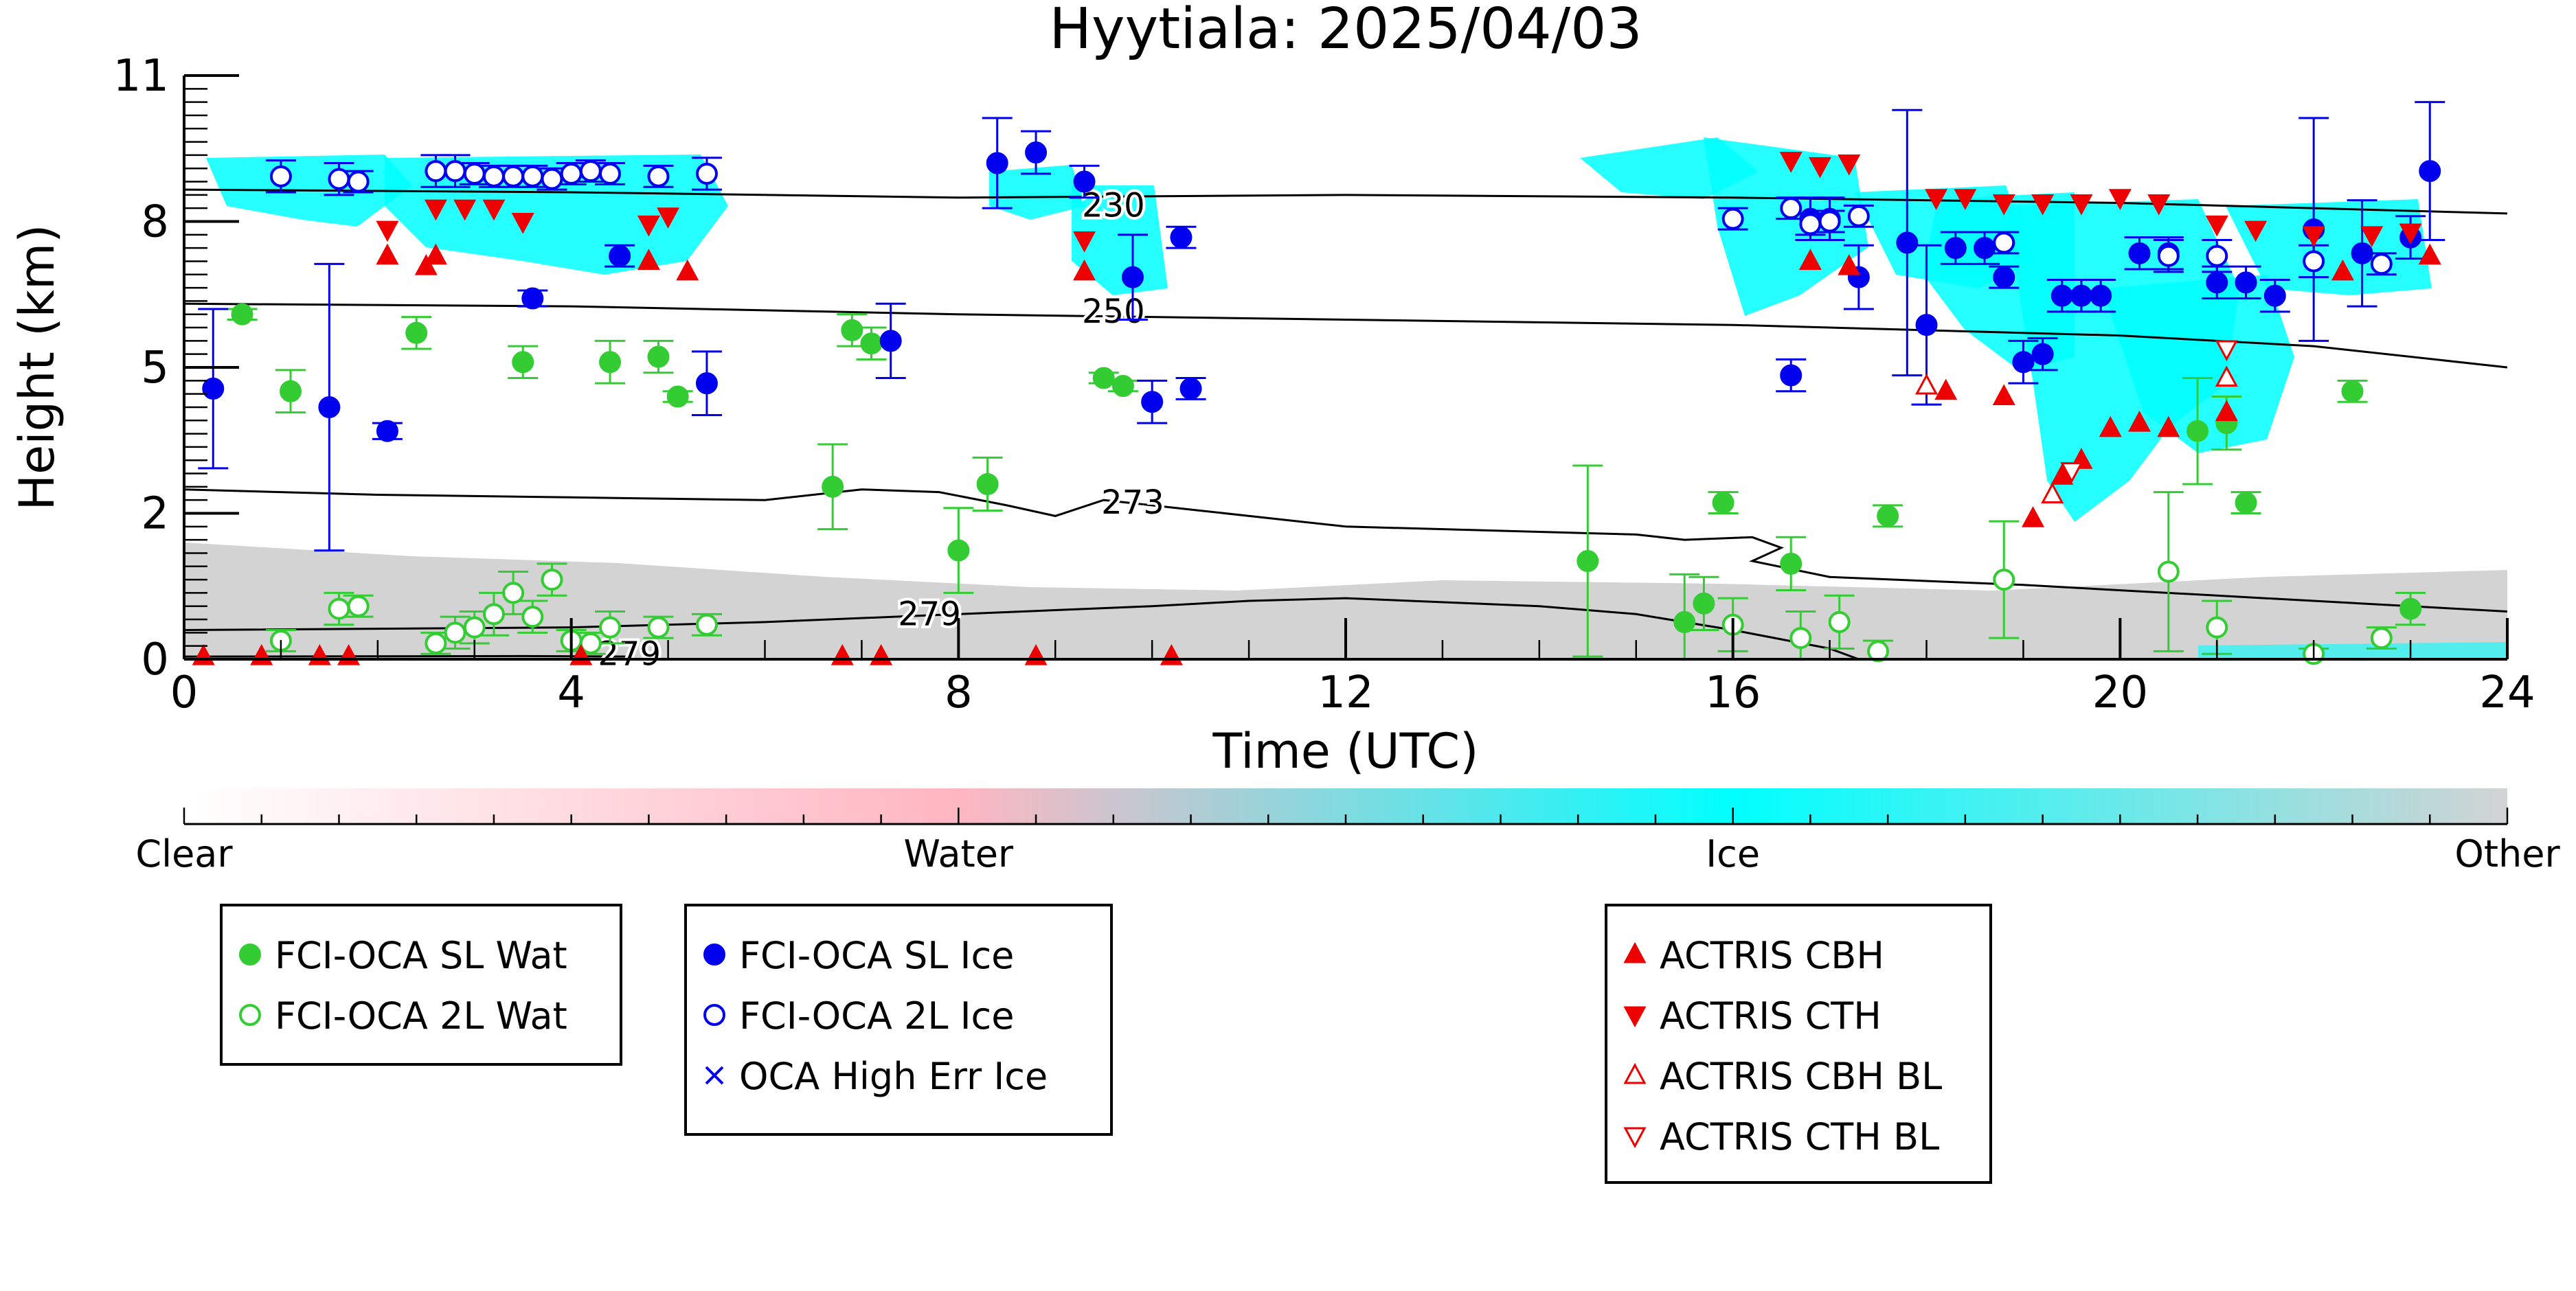  What do you see at coordinates (1733, 693) in the screenshot?
I see `x-tick-label: 16` at bounding box center [1733, 693].